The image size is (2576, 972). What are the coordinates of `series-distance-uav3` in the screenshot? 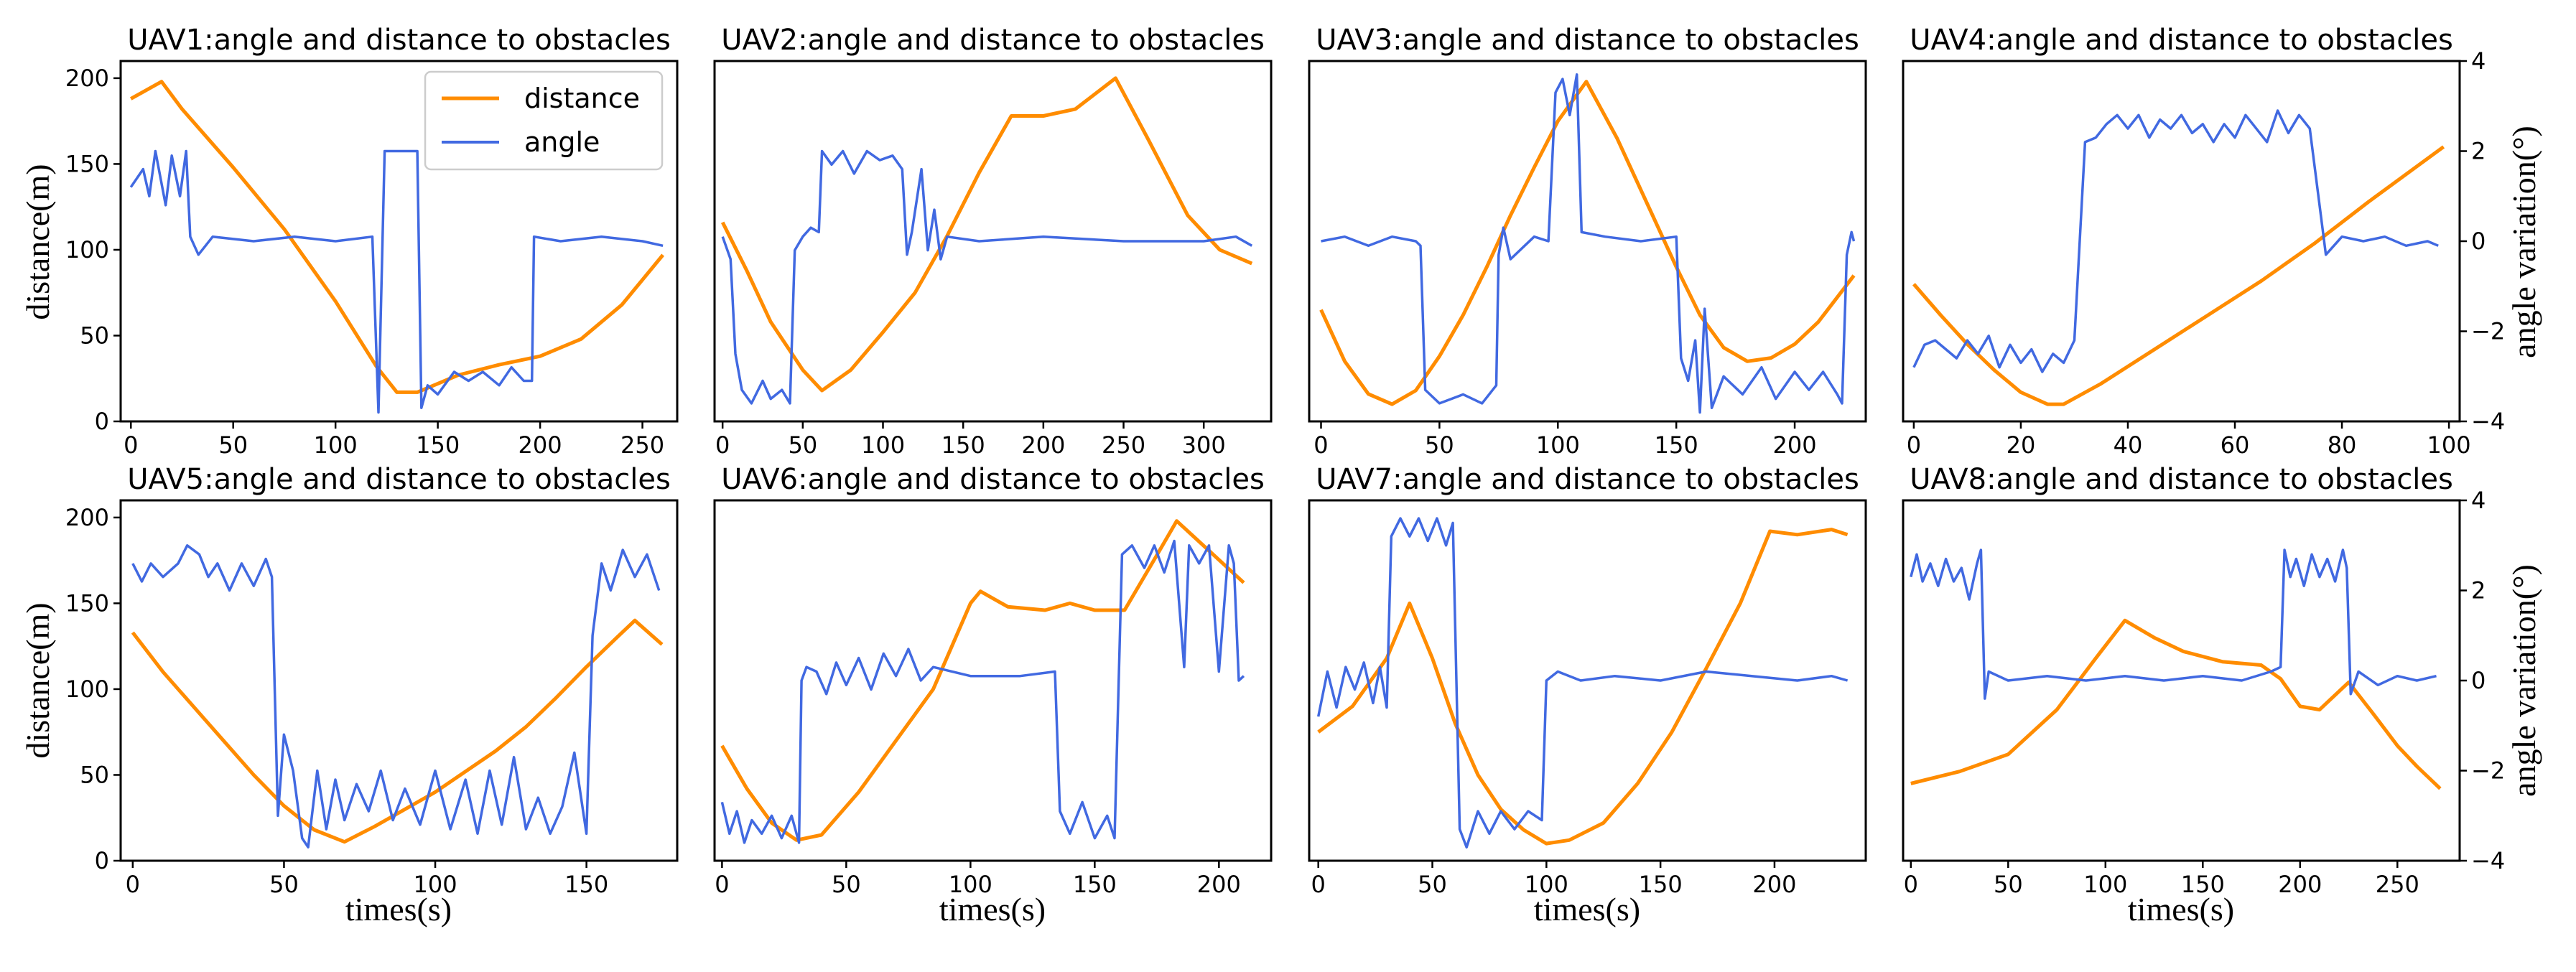 It's located at (1588, 243).